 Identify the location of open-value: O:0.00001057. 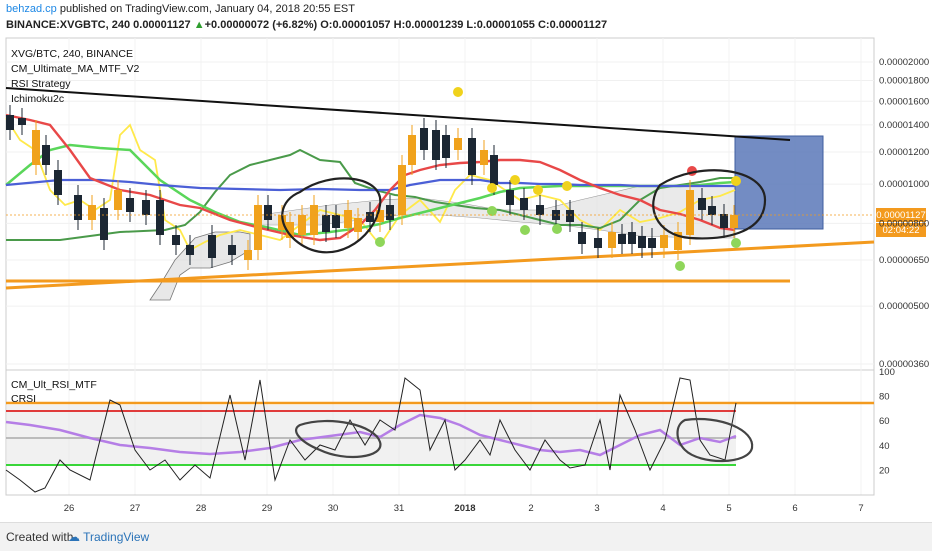
(355, 25).